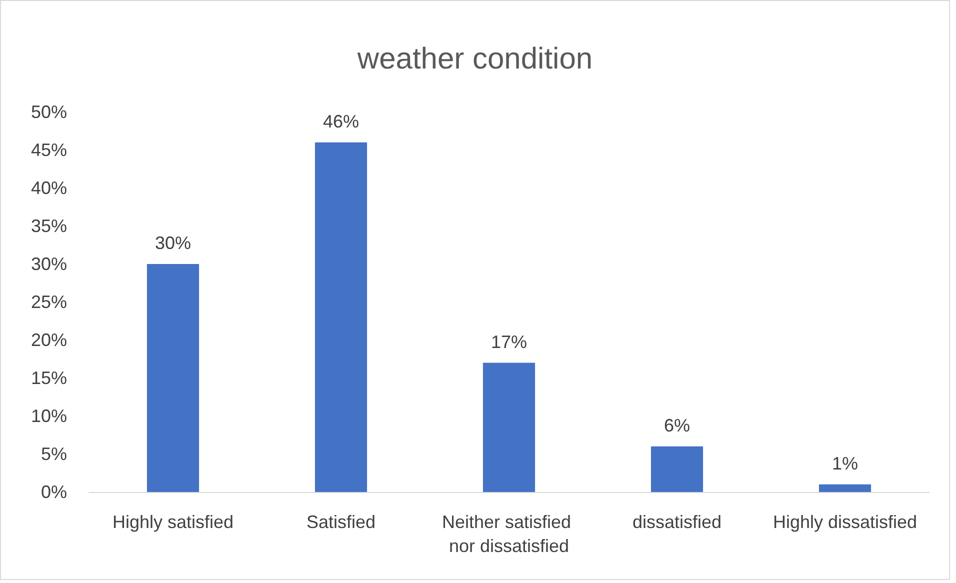 The width and height of the screenshot is (956, 583). I want to click on x-tick-label: dissatisfied, so click(677, 522).